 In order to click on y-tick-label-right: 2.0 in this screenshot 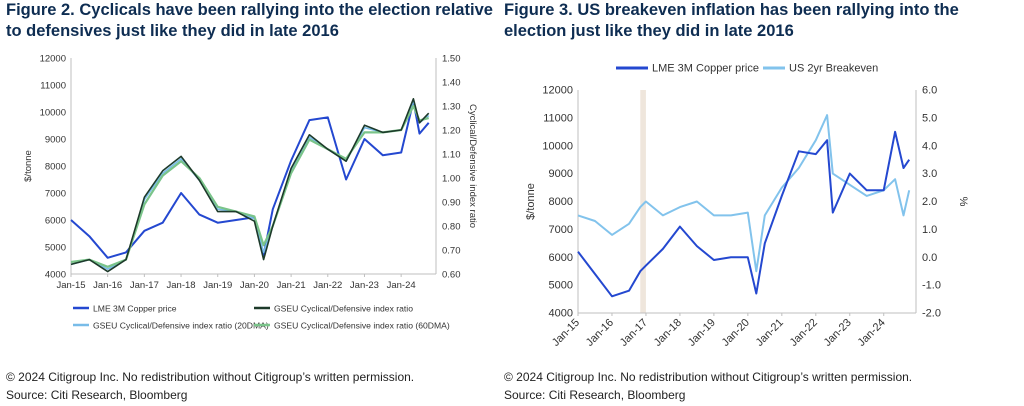, I will do `click(929, 202)`.